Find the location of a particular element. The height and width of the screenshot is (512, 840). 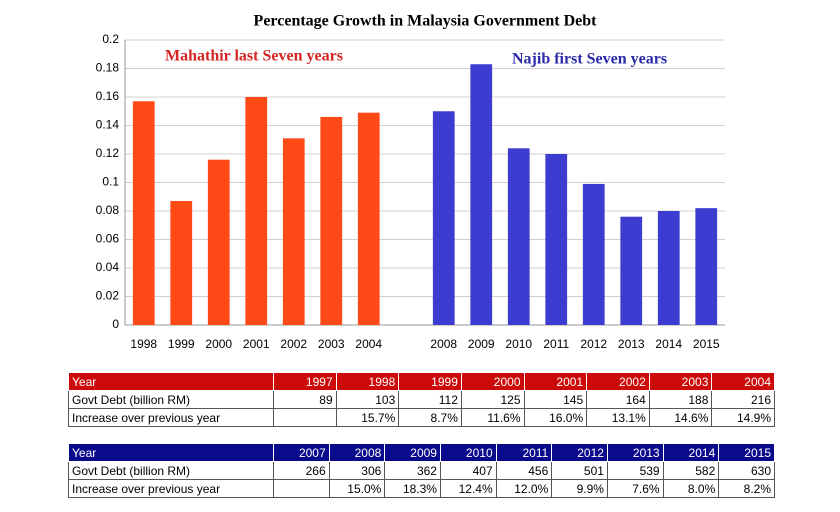

table-cell: 2009 is located at coordinates (412, 452).